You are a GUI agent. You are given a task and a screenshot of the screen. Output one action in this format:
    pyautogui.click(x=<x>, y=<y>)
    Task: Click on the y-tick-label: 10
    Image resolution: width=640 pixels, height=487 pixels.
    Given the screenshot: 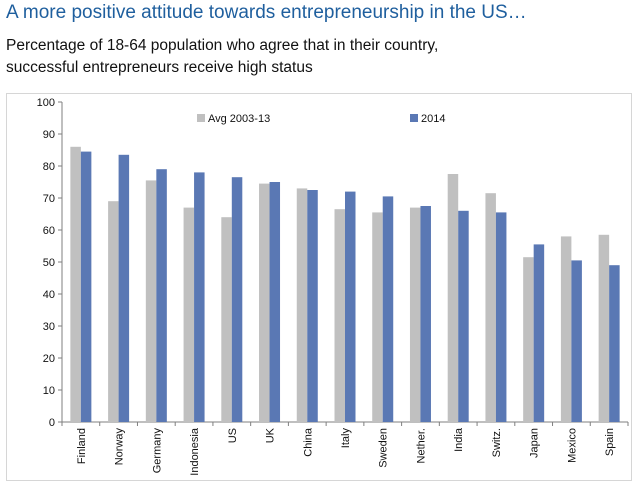 What is the action you would take?
    pyautogui.click(x=49, y=391)
    